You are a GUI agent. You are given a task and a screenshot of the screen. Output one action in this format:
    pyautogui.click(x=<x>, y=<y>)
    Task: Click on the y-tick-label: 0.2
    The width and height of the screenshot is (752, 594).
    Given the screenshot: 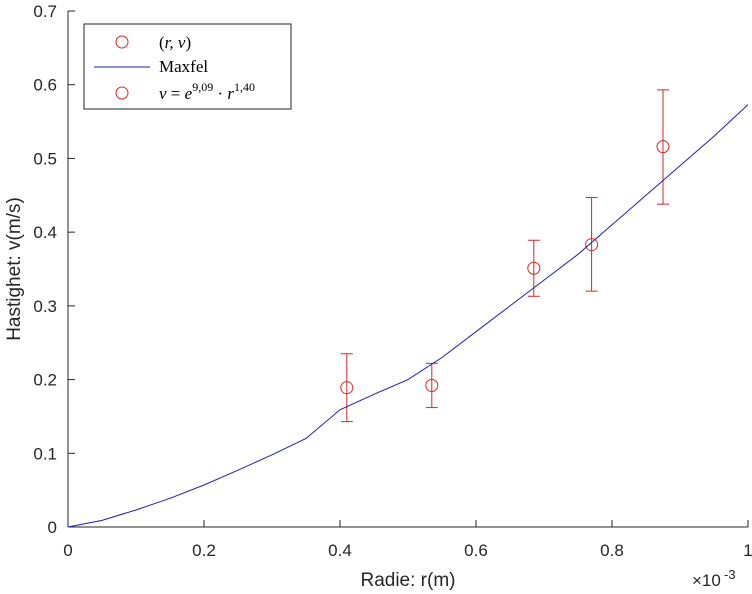 What is the action you would take?
    pyautogui.click(x=45, y=380)
    